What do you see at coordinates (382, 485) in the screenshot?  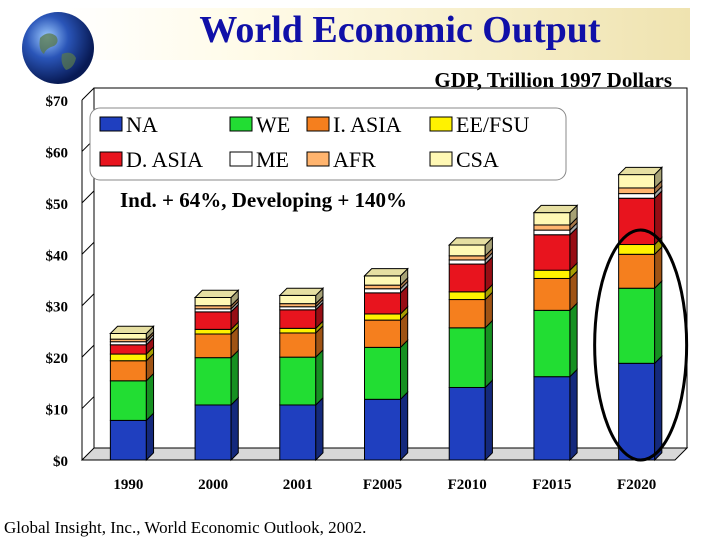 I see `x-tick-label: F2005` at bounding box center [382, 485].